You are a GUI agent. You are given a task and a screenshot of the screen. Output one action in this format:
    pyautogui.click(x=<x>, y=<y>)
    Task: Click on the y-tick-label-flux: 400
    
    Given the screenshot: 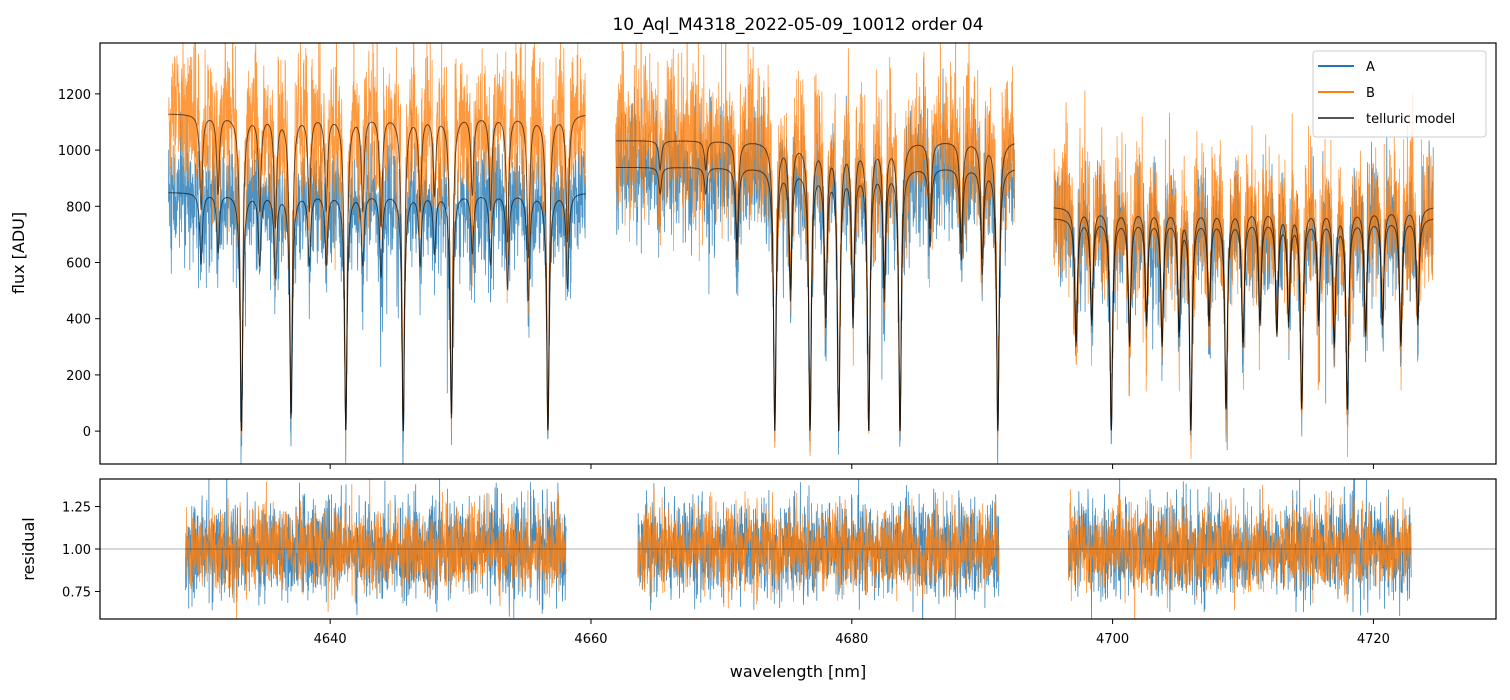 What is the action you would take?
    pyautogui.click(x=78, y=320)
    